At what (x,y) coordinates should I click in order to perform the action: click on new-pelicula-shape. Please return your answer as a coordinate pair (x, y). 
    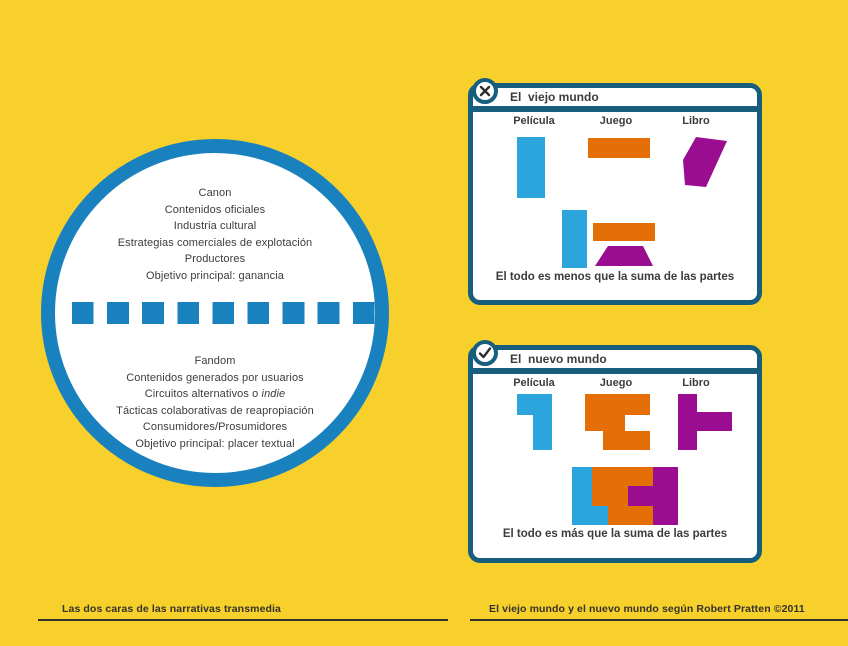
    Looking at the image, I should click on (534, 422).